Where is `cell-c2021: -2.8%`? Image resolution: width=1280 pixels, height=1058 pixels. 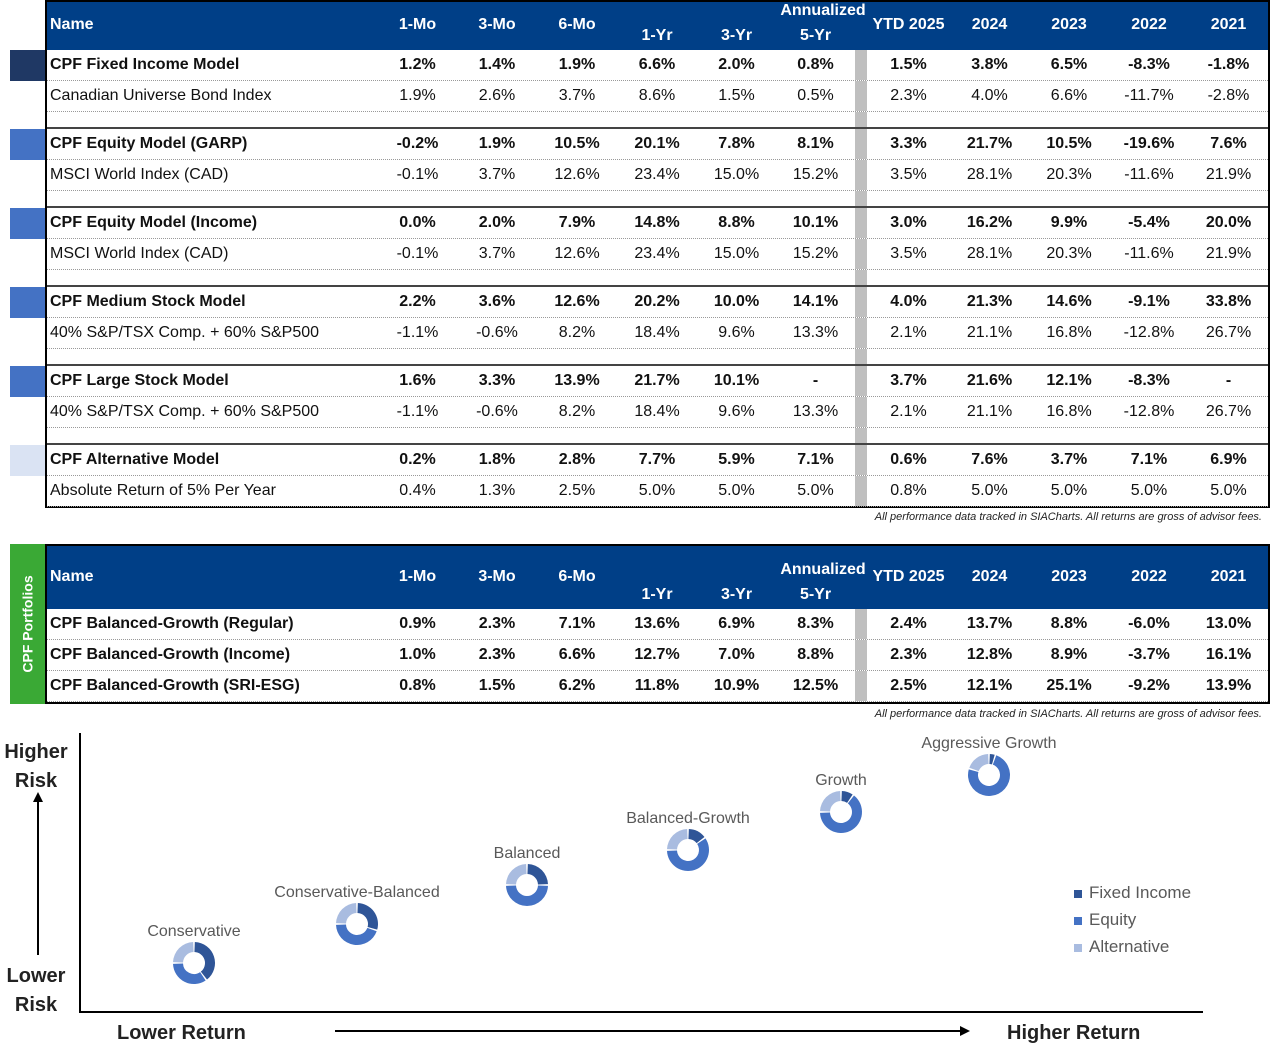 cell-c2021: -2.8% is located at coordinates (1228, 95).